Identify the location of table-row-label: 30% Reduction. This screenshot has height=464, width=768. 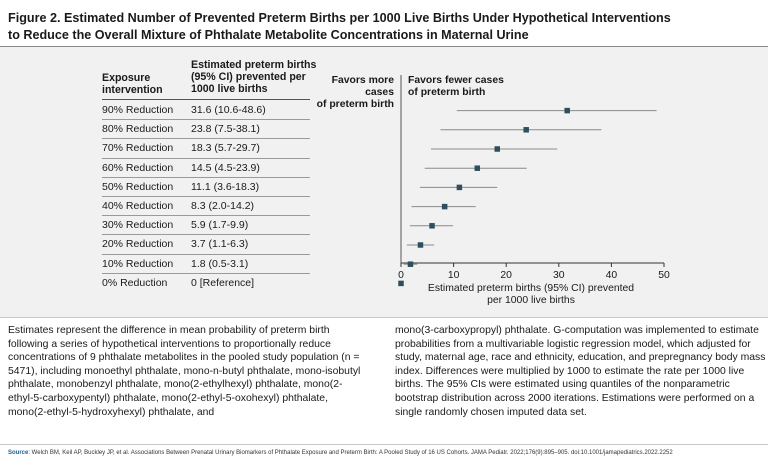
(138, 225).